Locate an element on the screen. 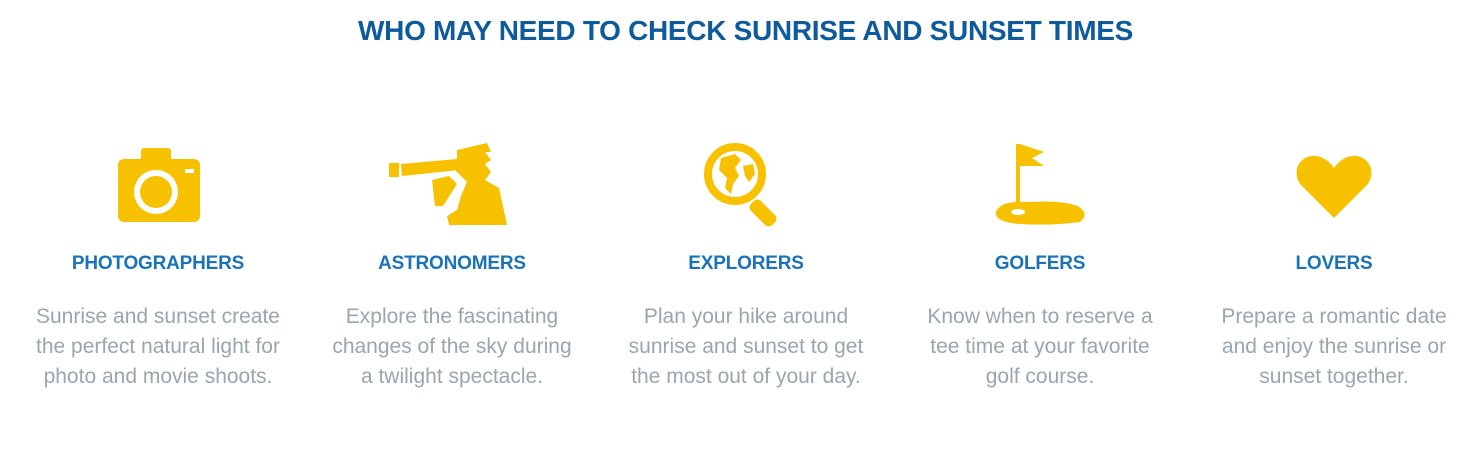  heart-icon is located at coordinates (1334, 185).